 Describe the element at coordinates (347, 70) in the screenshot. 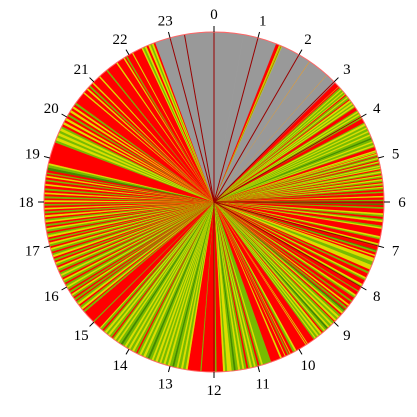

I see `hour-label-3: 3` at that location.